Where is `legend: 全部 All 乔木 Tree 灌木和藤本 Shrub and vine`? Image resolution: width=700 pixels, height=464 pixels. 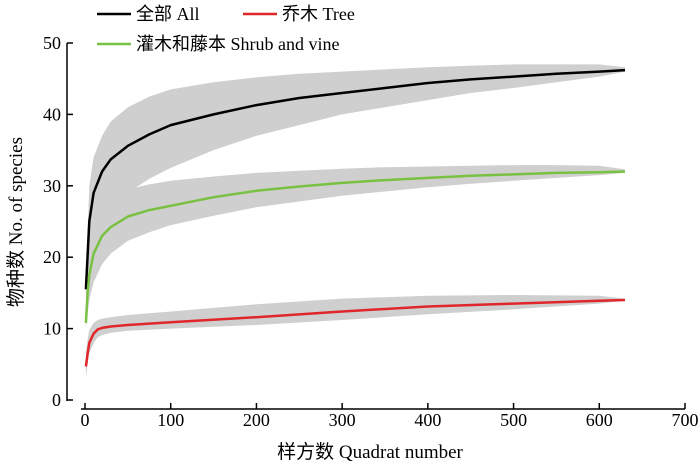
legend: 全部 All 乔木 Tree 灌木和藤本 Shrub and vine is located at coordinates (226, 29).